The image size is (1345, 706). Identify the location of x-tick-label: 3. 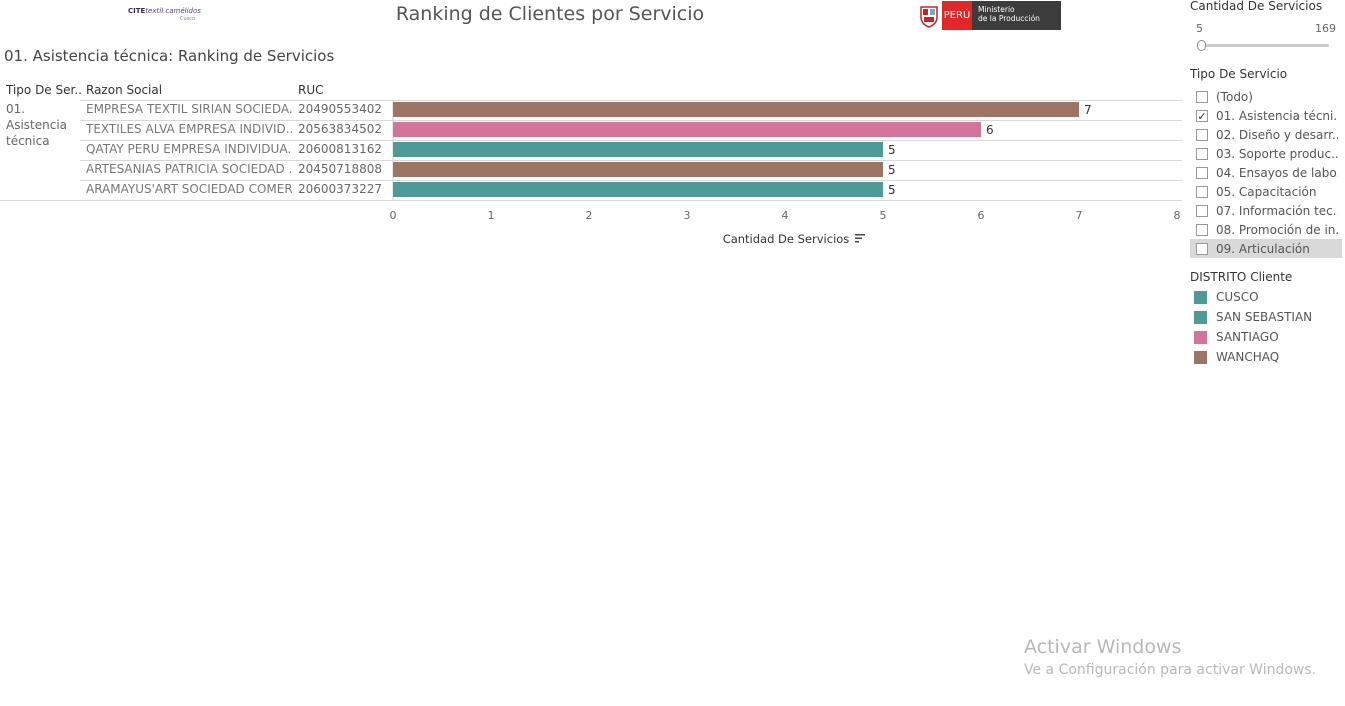
(687, 215).